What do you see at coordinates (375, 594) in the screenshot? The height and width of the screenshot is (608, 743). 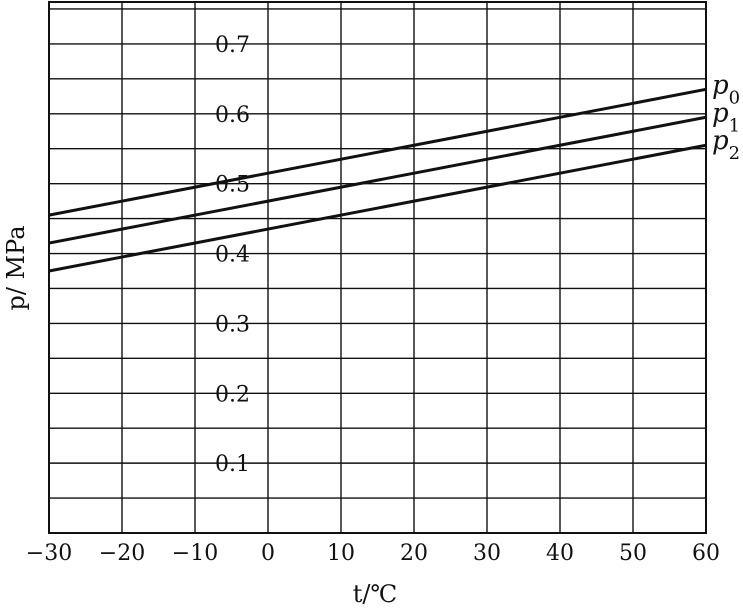 I see `x-axis-title: t/℃` at bounding box center [375, 594].